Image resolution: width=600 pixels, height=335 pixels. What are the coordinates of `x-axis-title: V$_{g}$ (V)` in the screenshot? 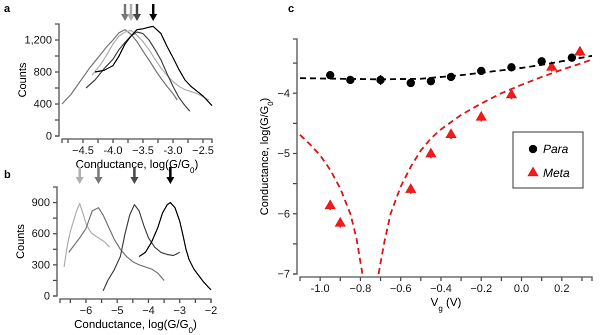 It's located at (446, 304).